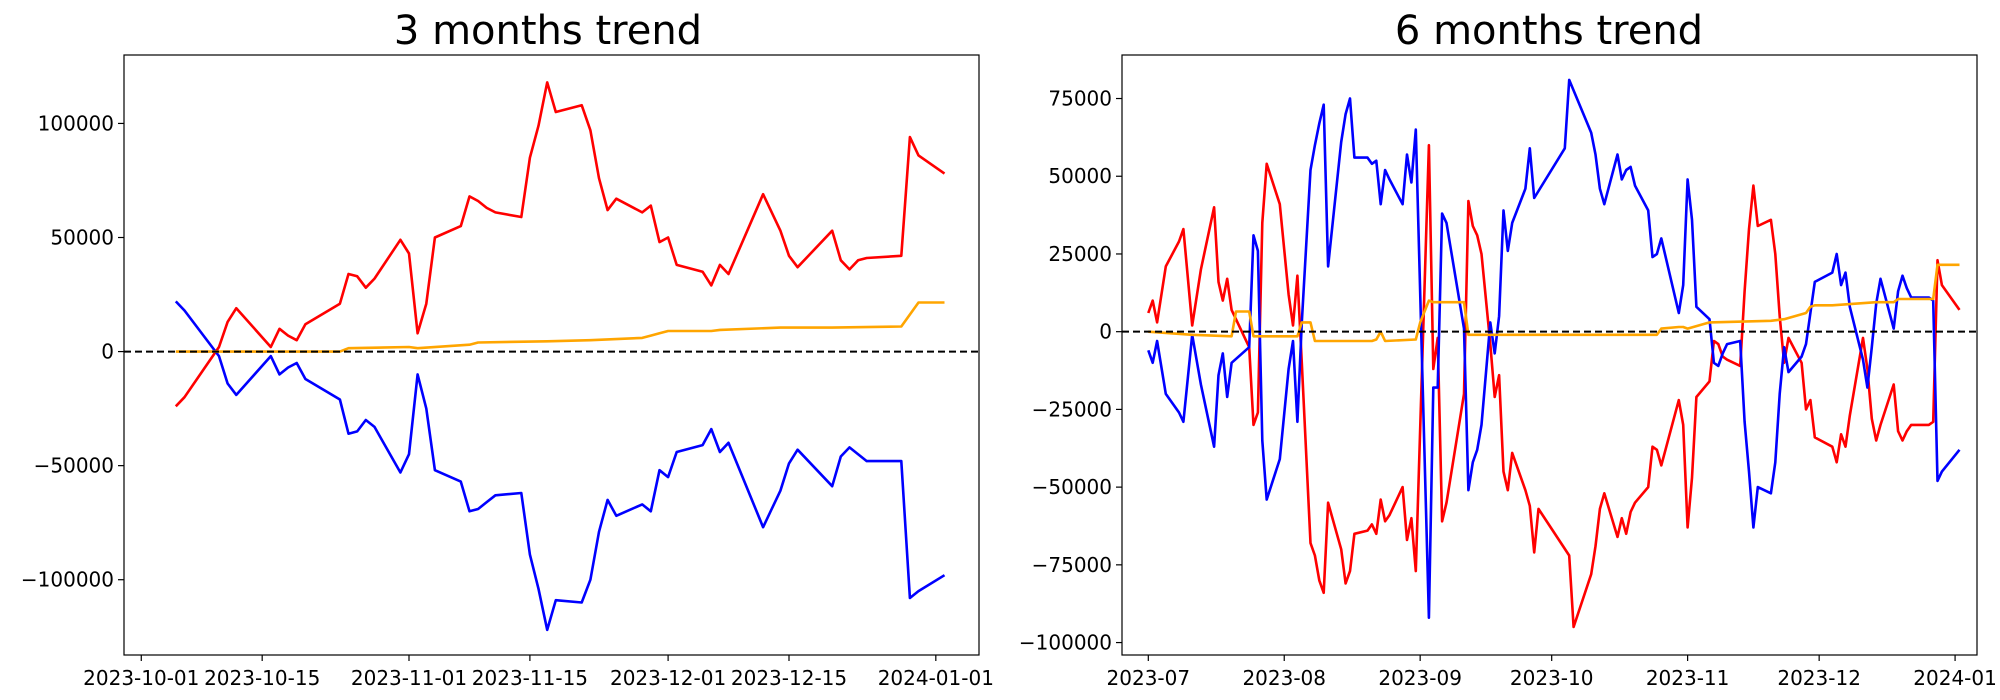 The width and height of the screenshot is (2000, 700). I want to click on y-tick-label: 25000, so click(1080, 254).